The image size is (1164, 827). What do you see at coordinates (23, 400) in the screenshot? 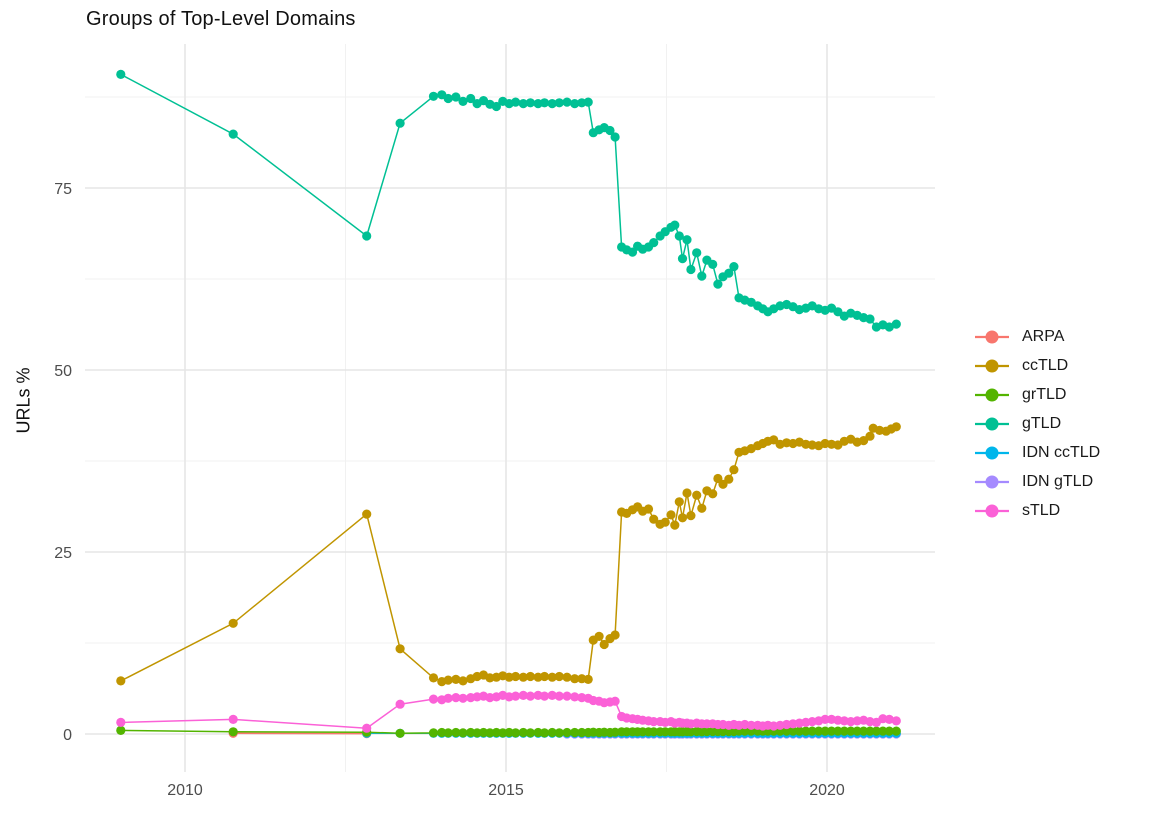
I see `y-axis-title: URLs %` at bounding box center [23, 400].